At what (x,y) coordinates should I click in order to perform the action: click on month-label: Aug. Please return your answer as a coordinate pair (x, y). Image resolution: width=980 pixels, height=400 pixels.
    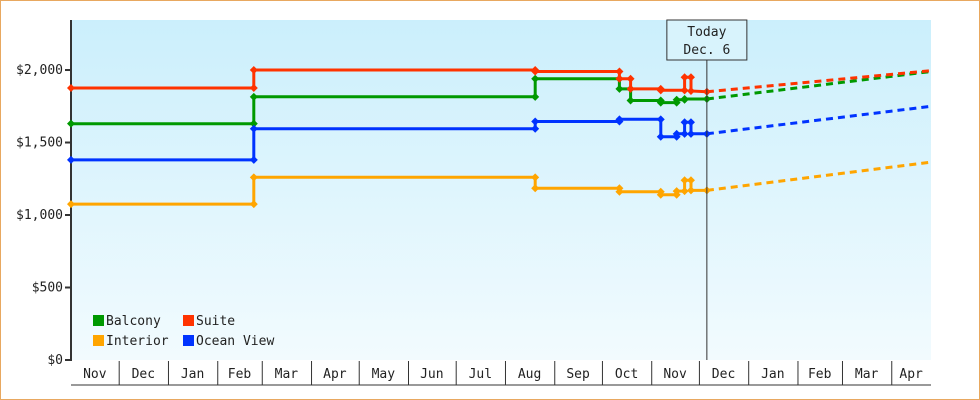
    Looking at the image, I should click on (529, 374).